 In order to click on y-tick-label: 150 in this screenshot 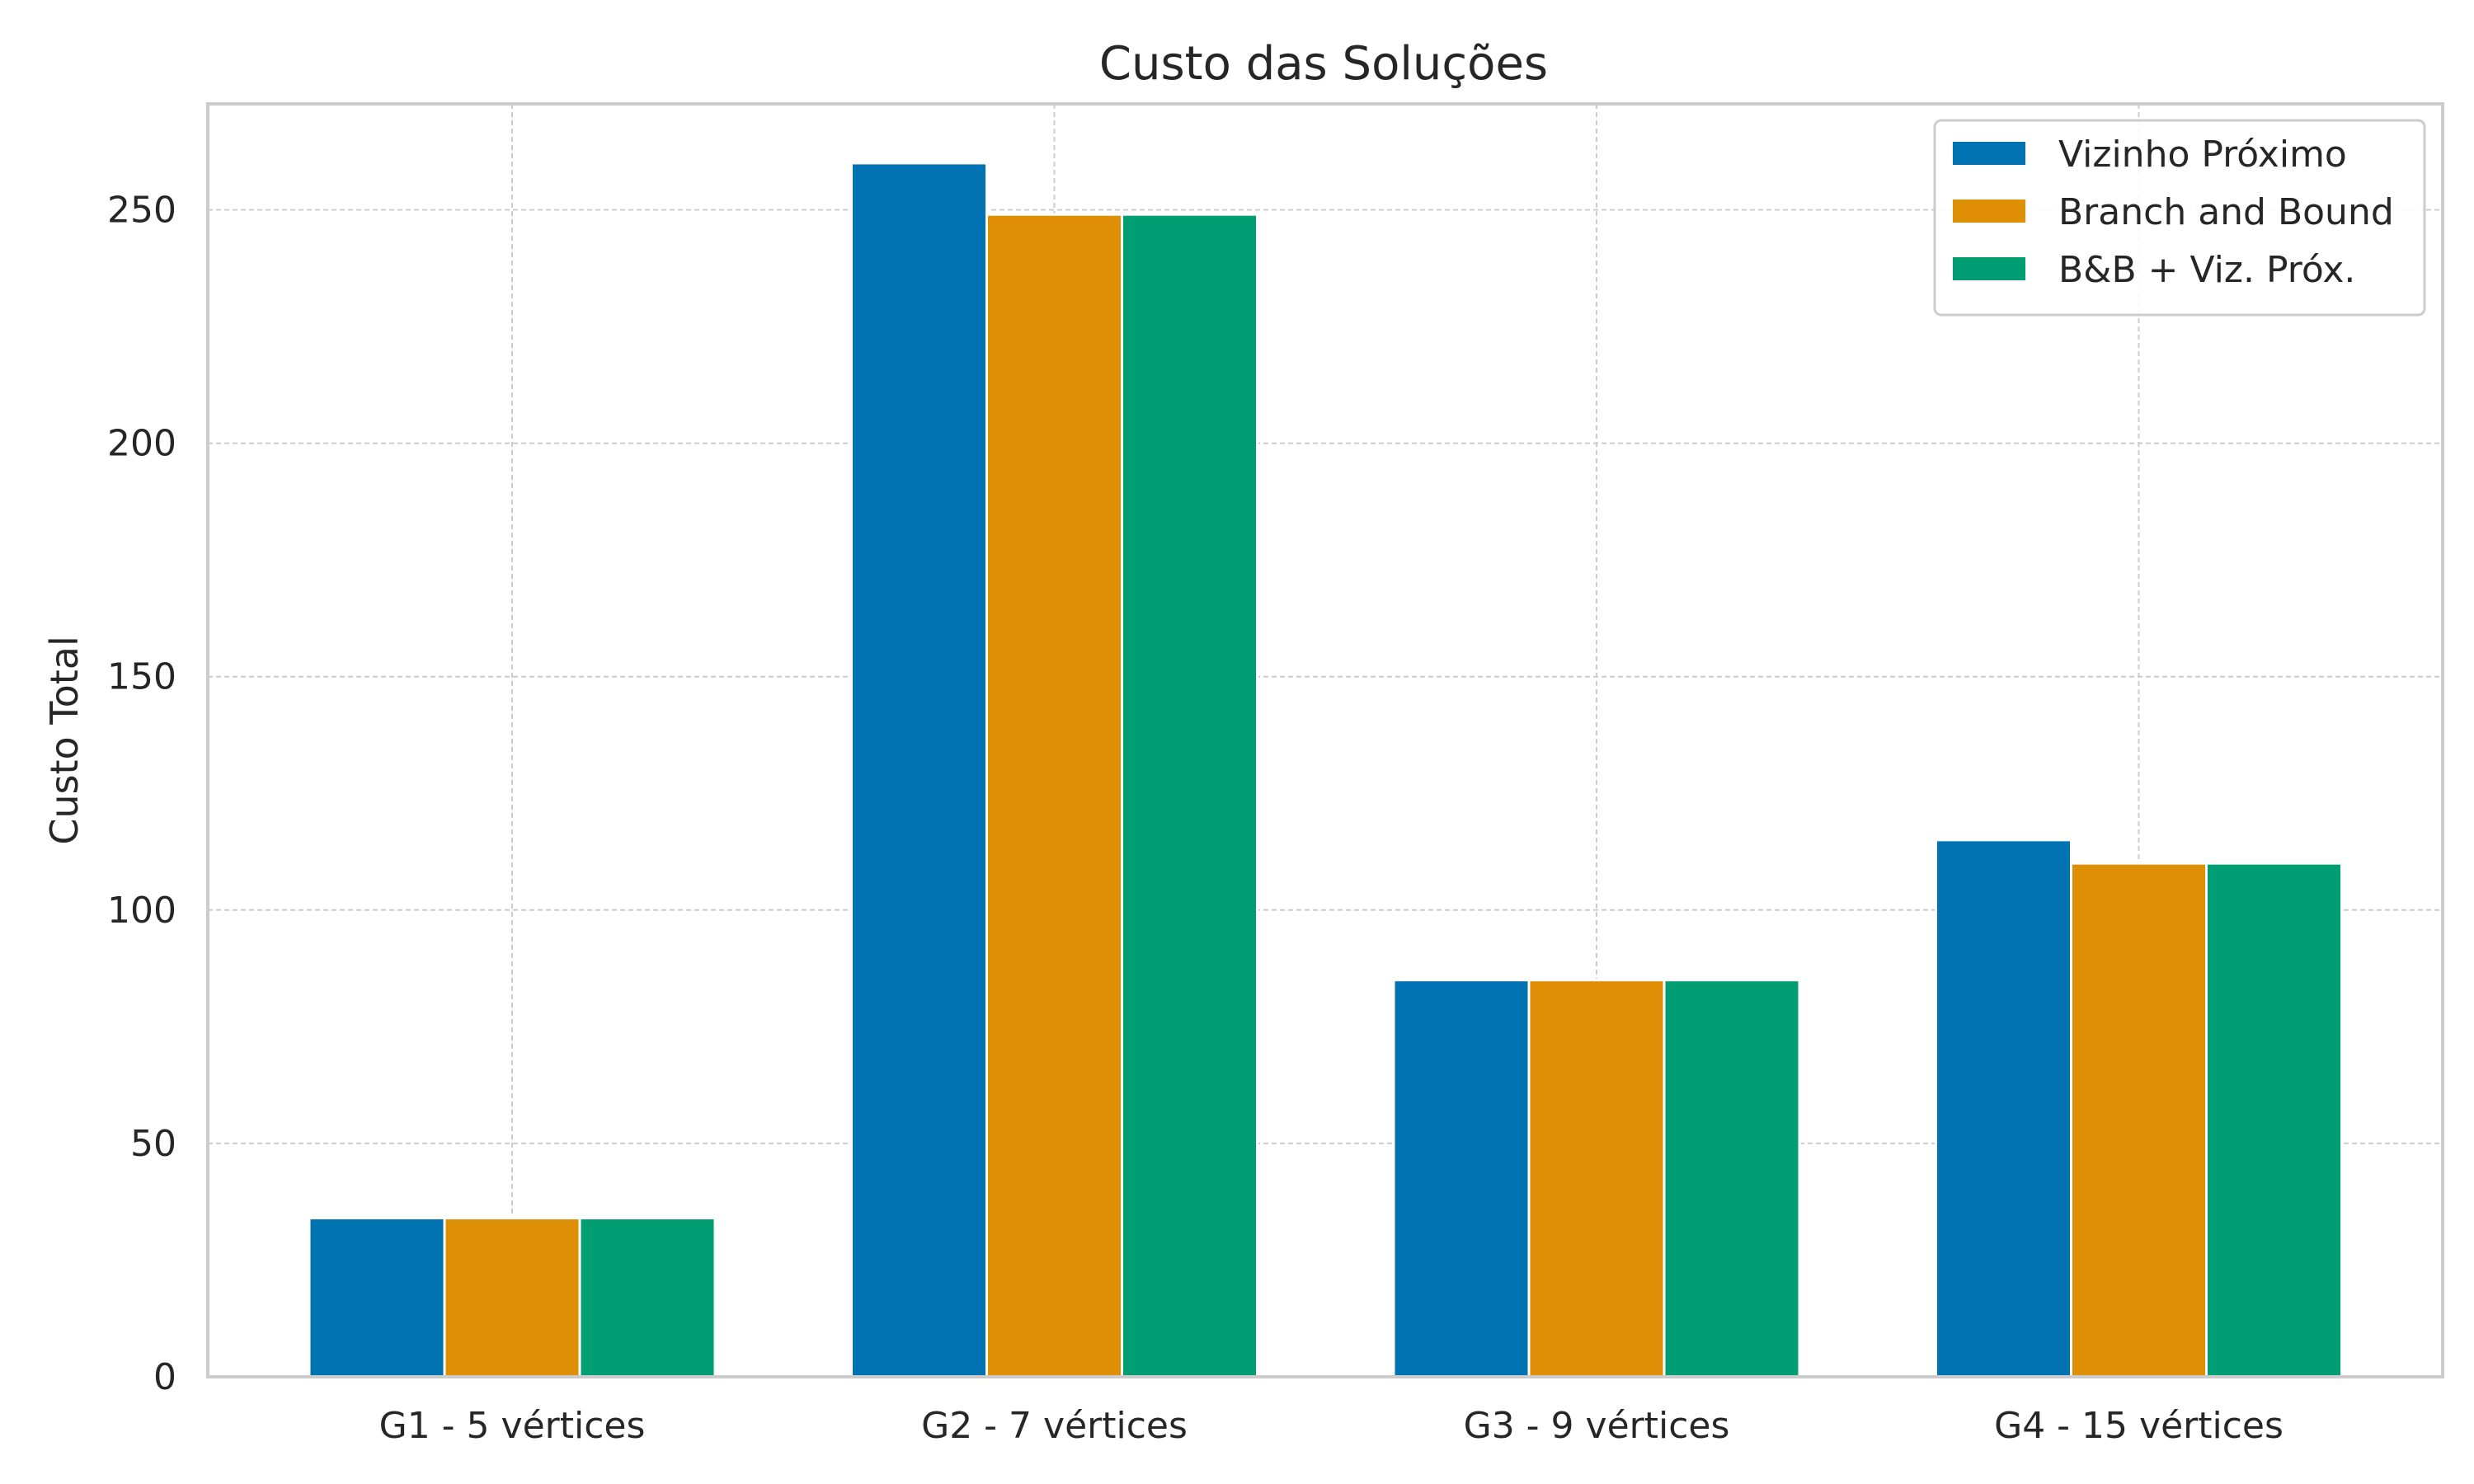, I will do `click(141, 677)`.